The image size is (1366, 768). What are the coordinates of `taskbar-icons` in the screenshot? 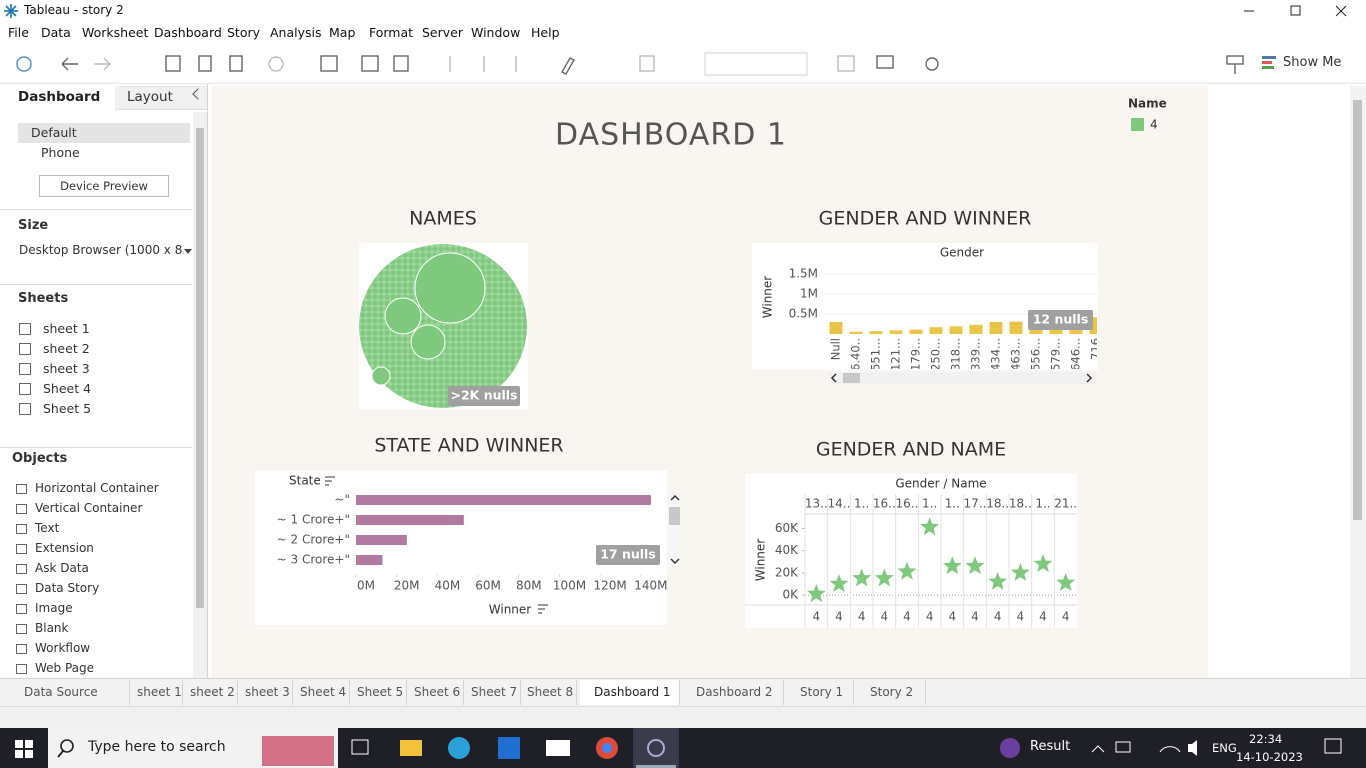 It's located at (683, 748).